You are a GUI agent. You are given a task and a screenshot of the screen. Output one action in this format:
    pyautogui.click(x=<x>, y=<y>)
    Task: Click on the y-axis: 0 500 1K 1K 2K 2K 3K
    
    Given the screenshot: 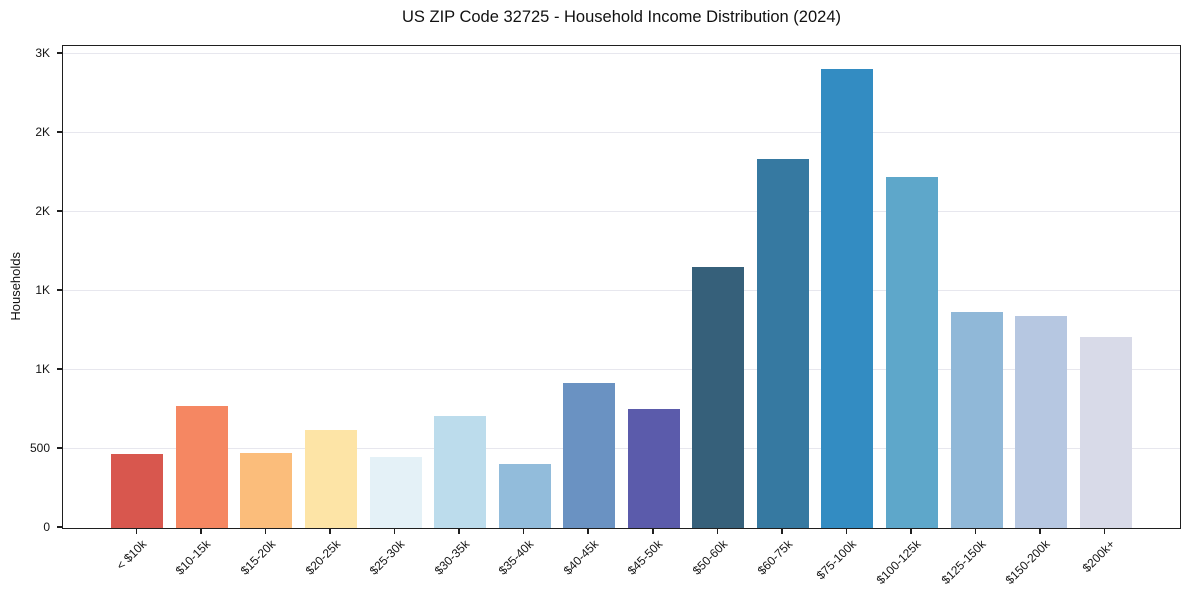 What is the action you would take?
    pyautogui.click(x=31, y=289)
    